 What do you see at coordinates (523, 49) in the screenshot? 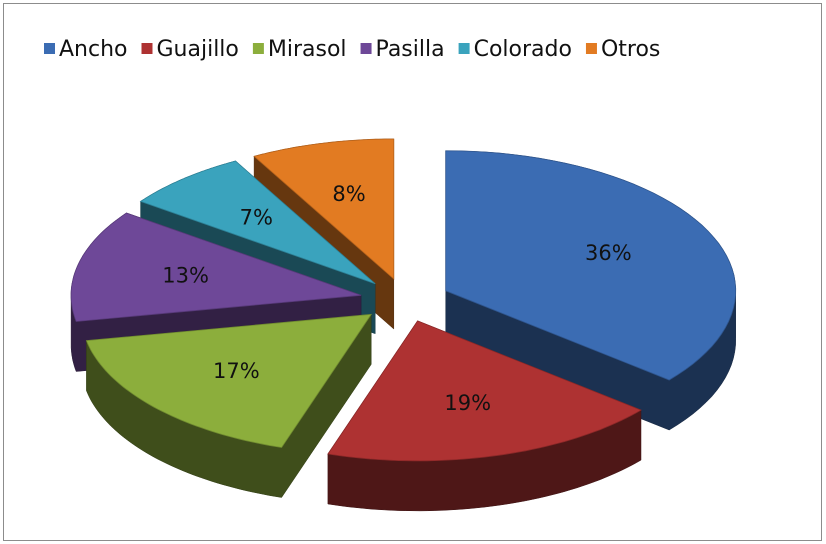
I see `legend-text: Colorado` at bounding box center [523, 49].